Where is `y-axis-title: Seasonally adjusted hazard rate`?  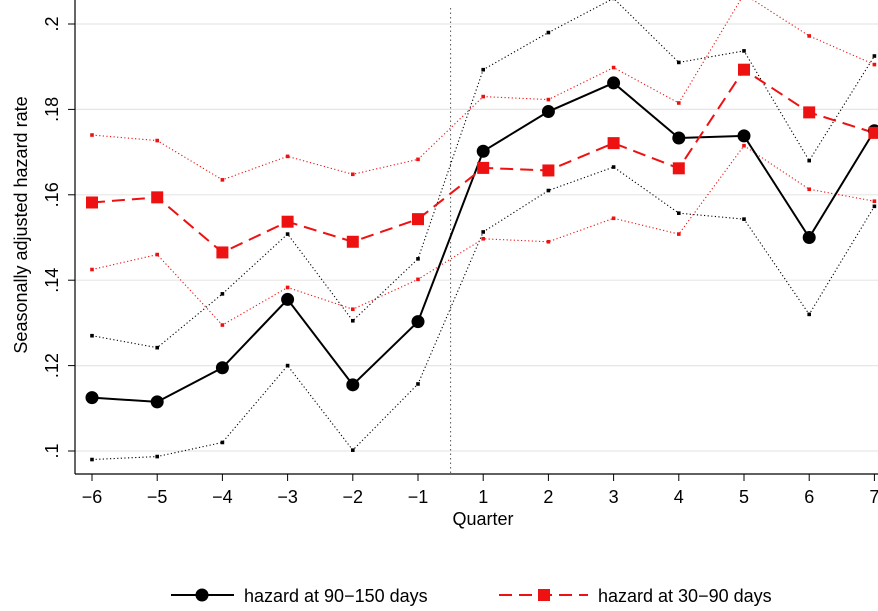 y-axis-title: Seasonally adjusted hazard rate is located at coordinates (21, 224).